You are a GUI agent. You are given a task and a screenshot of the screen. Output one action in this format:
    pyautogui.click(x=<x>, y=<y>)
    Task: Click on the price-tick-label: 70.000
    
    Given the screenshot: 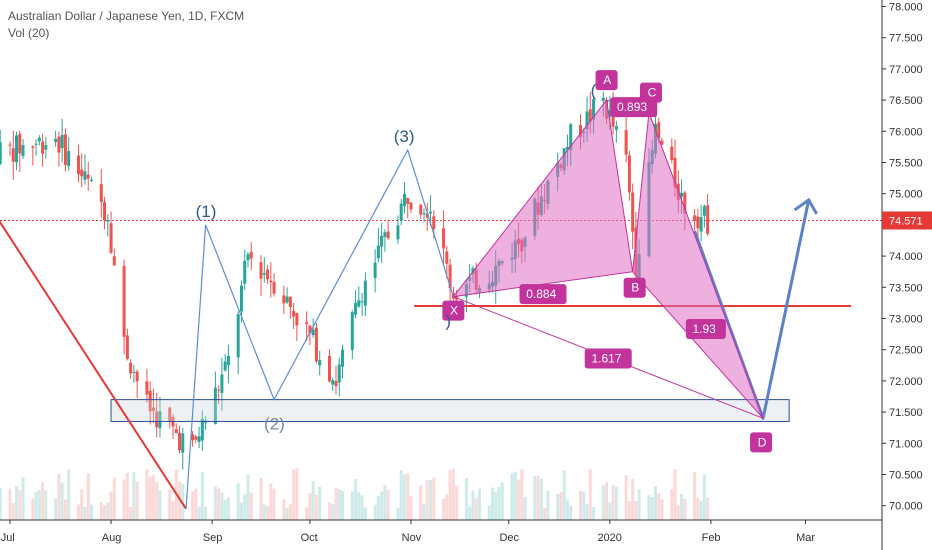 What is the action you would take?
    pyautogui.click(x=906, y=507)
    